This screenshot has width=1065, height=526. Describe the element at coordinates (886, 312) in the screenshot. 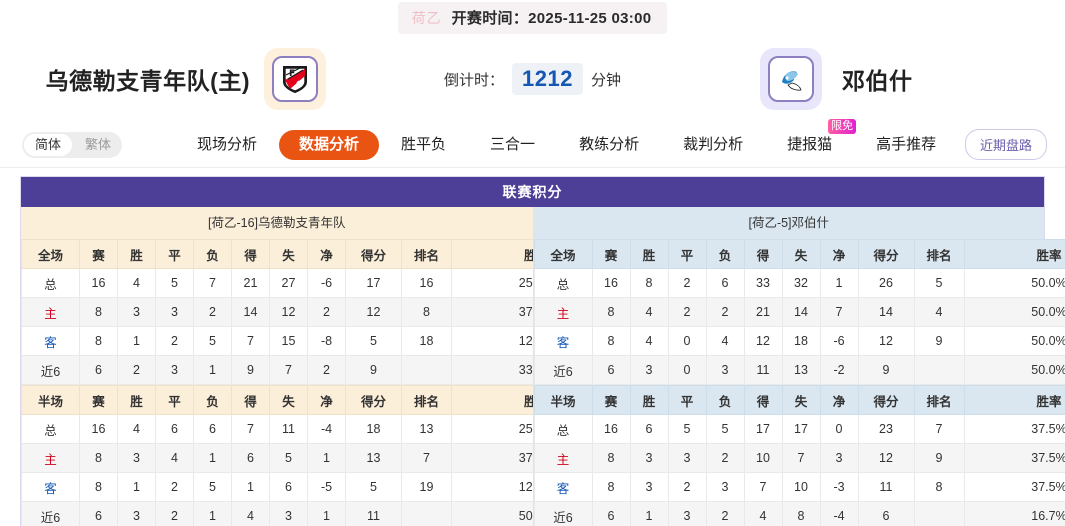

I see `cell-7: 14` at that location.